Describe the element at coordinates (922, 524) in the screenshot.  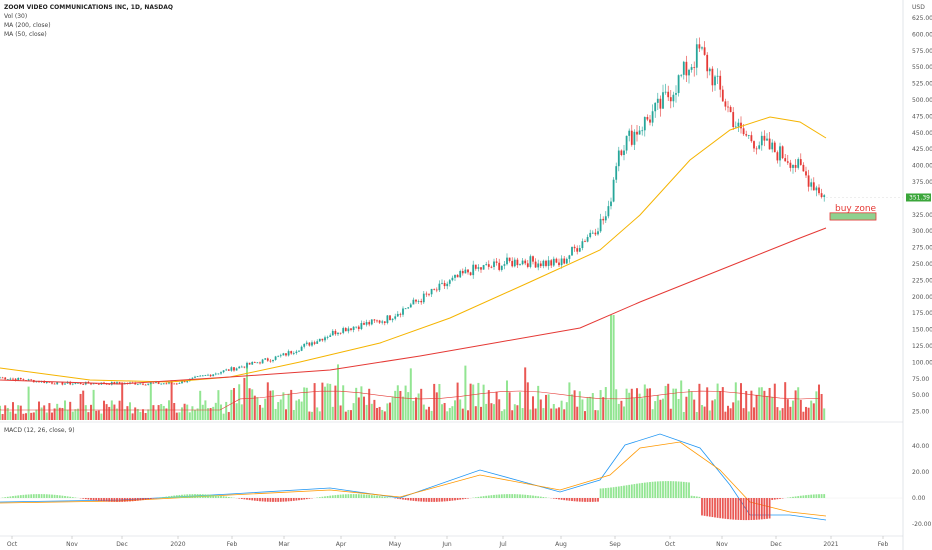
I see `macd-tick: -20.00` at that location.